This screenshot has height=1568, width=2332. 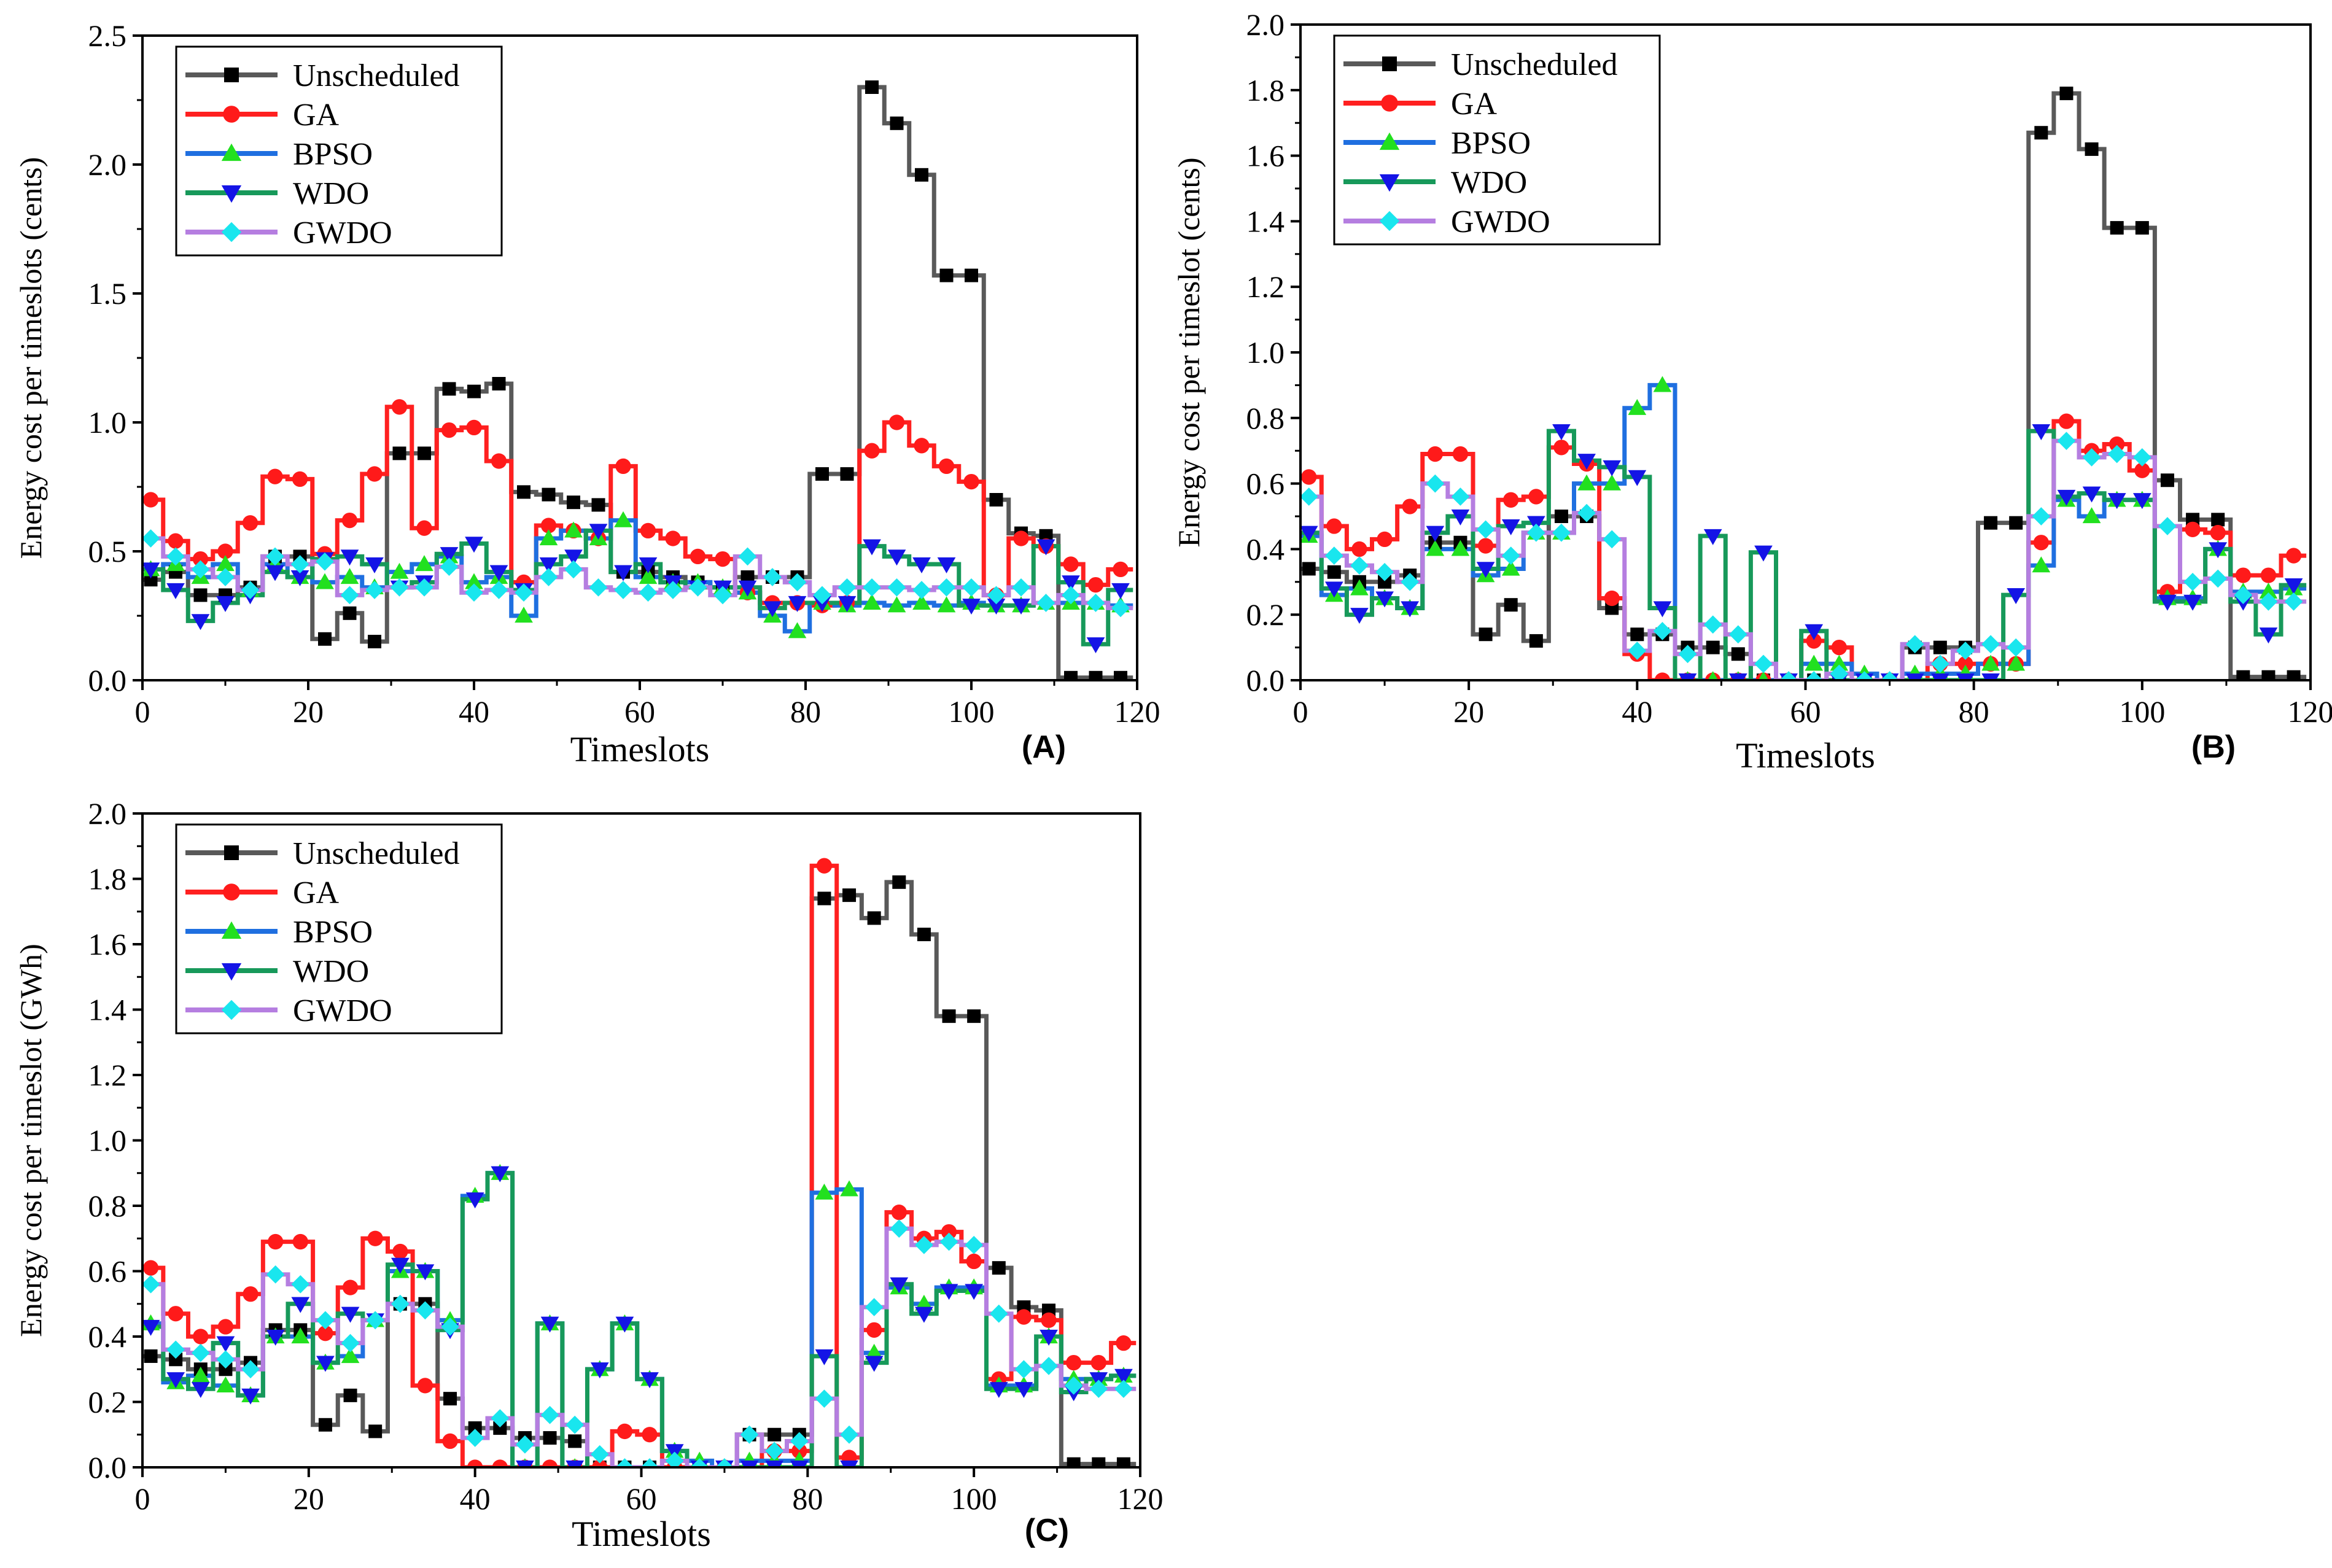 What do you see at coordinates (1805, 712) in the screenshot?
I see `x-tick-label: 60` at bounding box center [1805, 712].